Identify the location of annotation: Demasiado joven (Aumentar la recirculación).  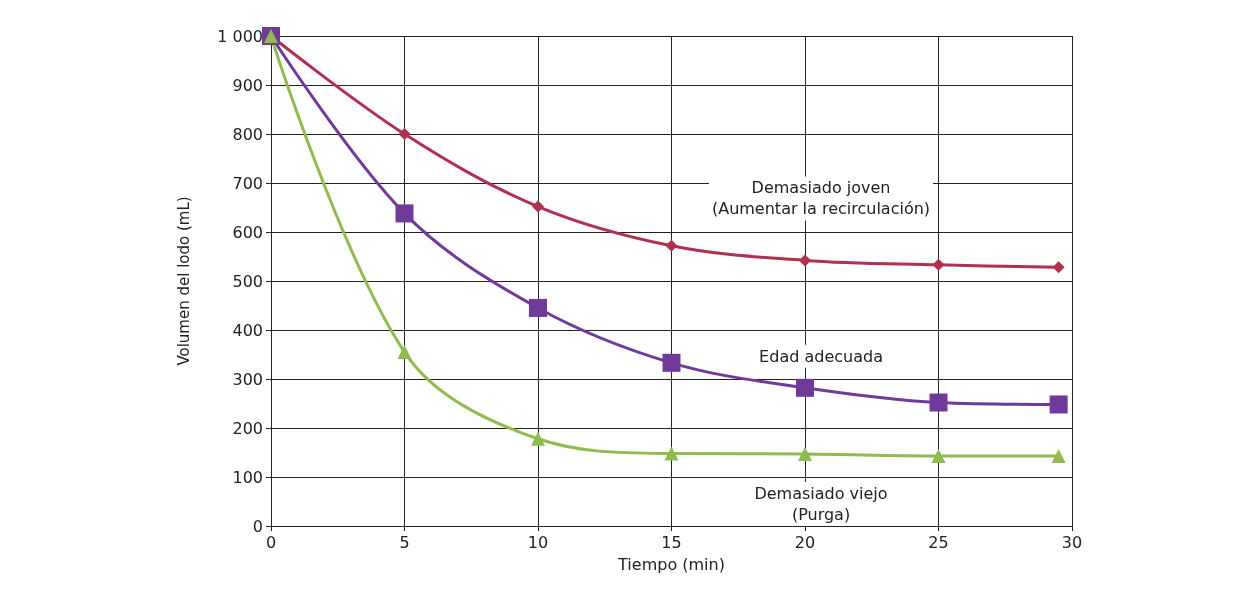
(821, 198).